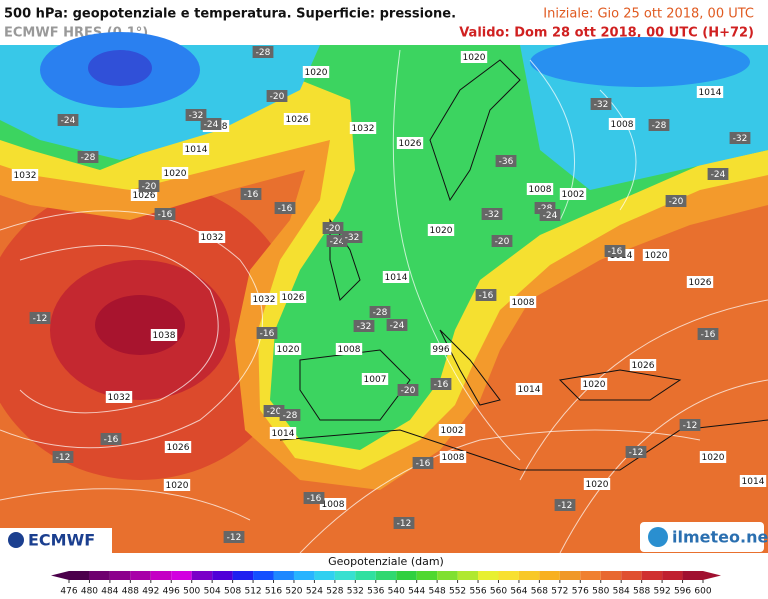 This screenshot has height=599, width=768. What do you see at coordinates (178, 447) in the screenshot?
I see `pressure-label: 1026` at bounding box center [178, 447].